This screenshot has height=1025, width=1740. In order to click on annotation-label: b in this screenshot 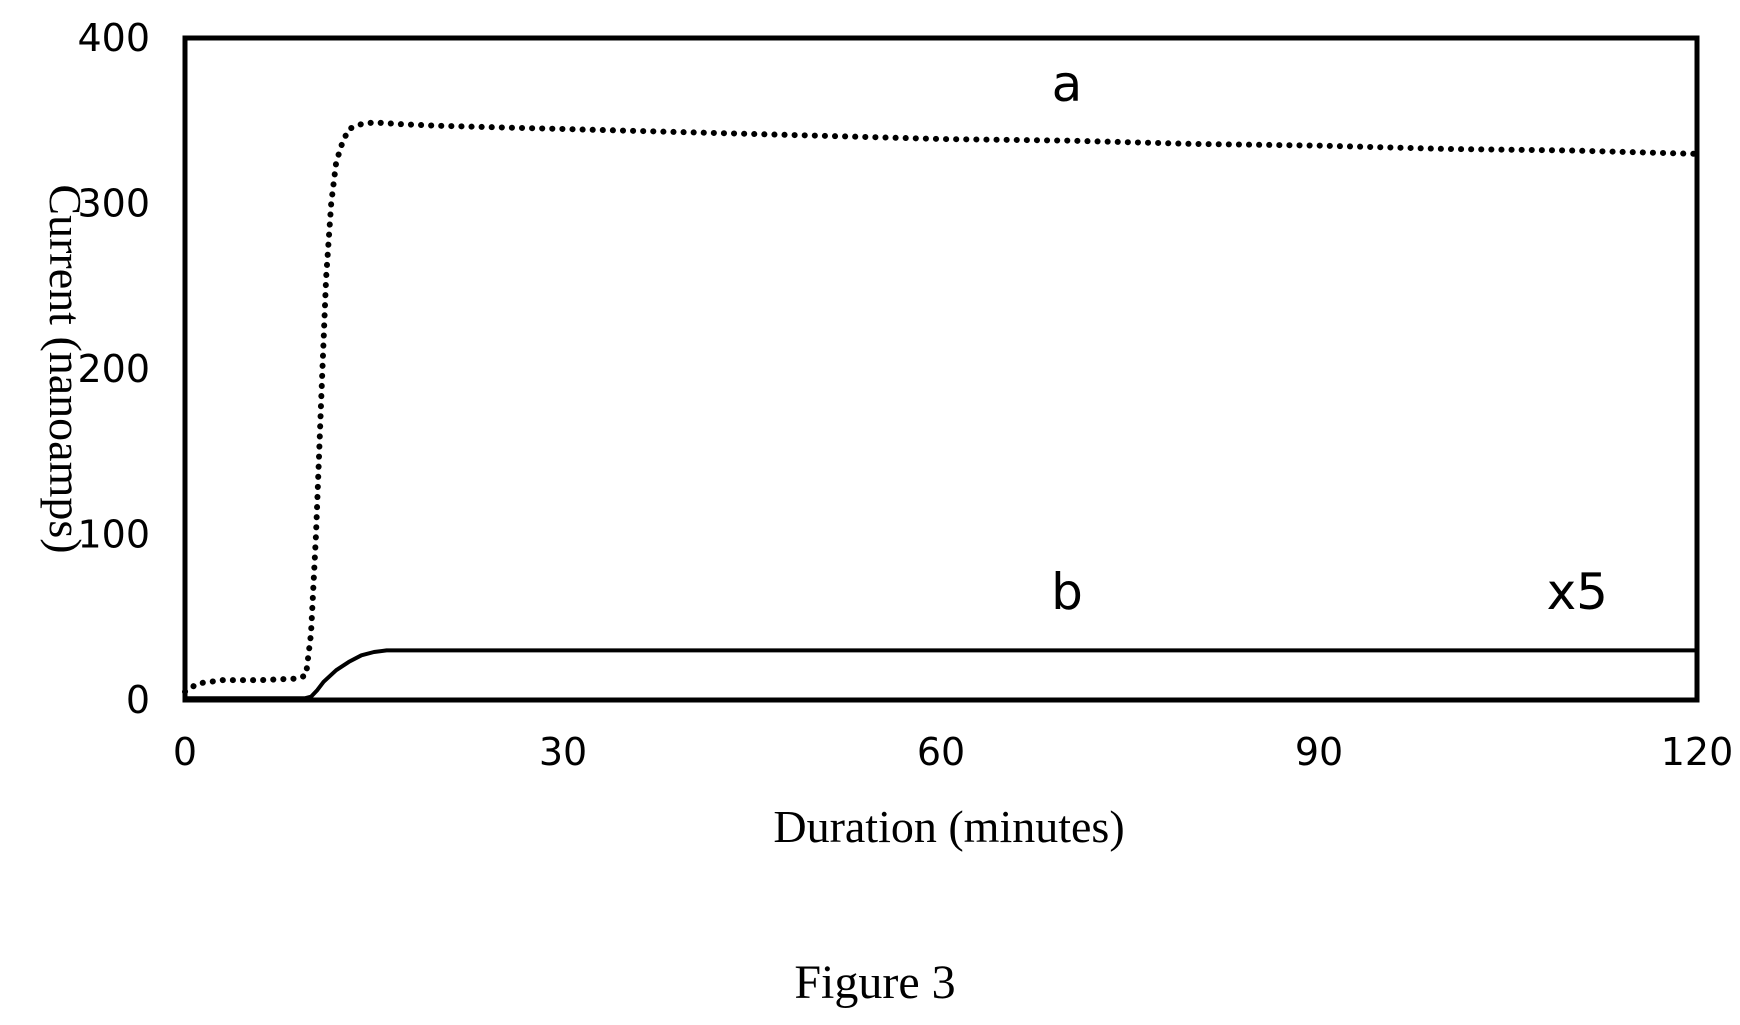, I will do `click(1067, 592)`.